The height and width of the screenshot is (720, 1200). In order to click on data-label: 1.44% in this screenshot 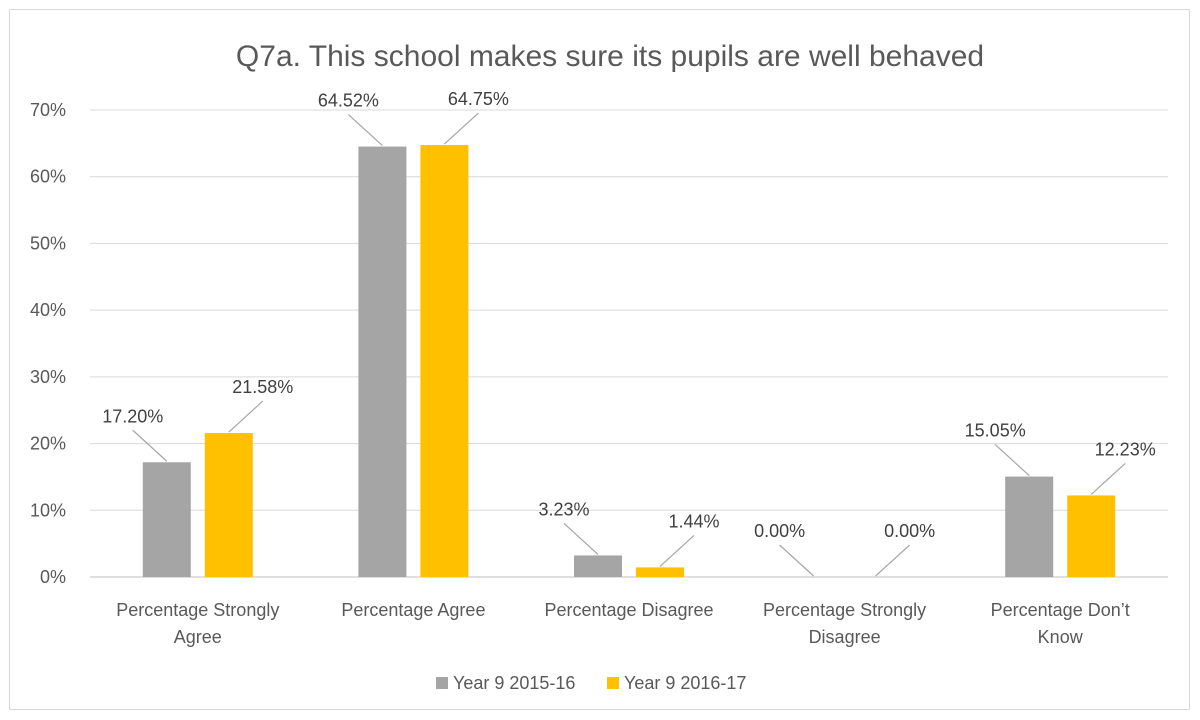, I will do `click(693, 521)`.